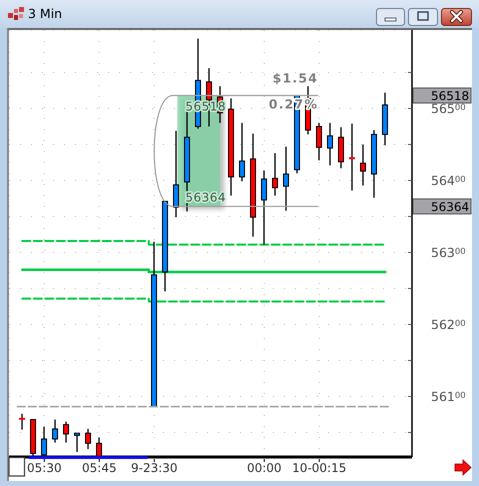 The width and height of the screenshot is (479, 486). I want to click on chart-title: 3 Min, so click(45, 13).